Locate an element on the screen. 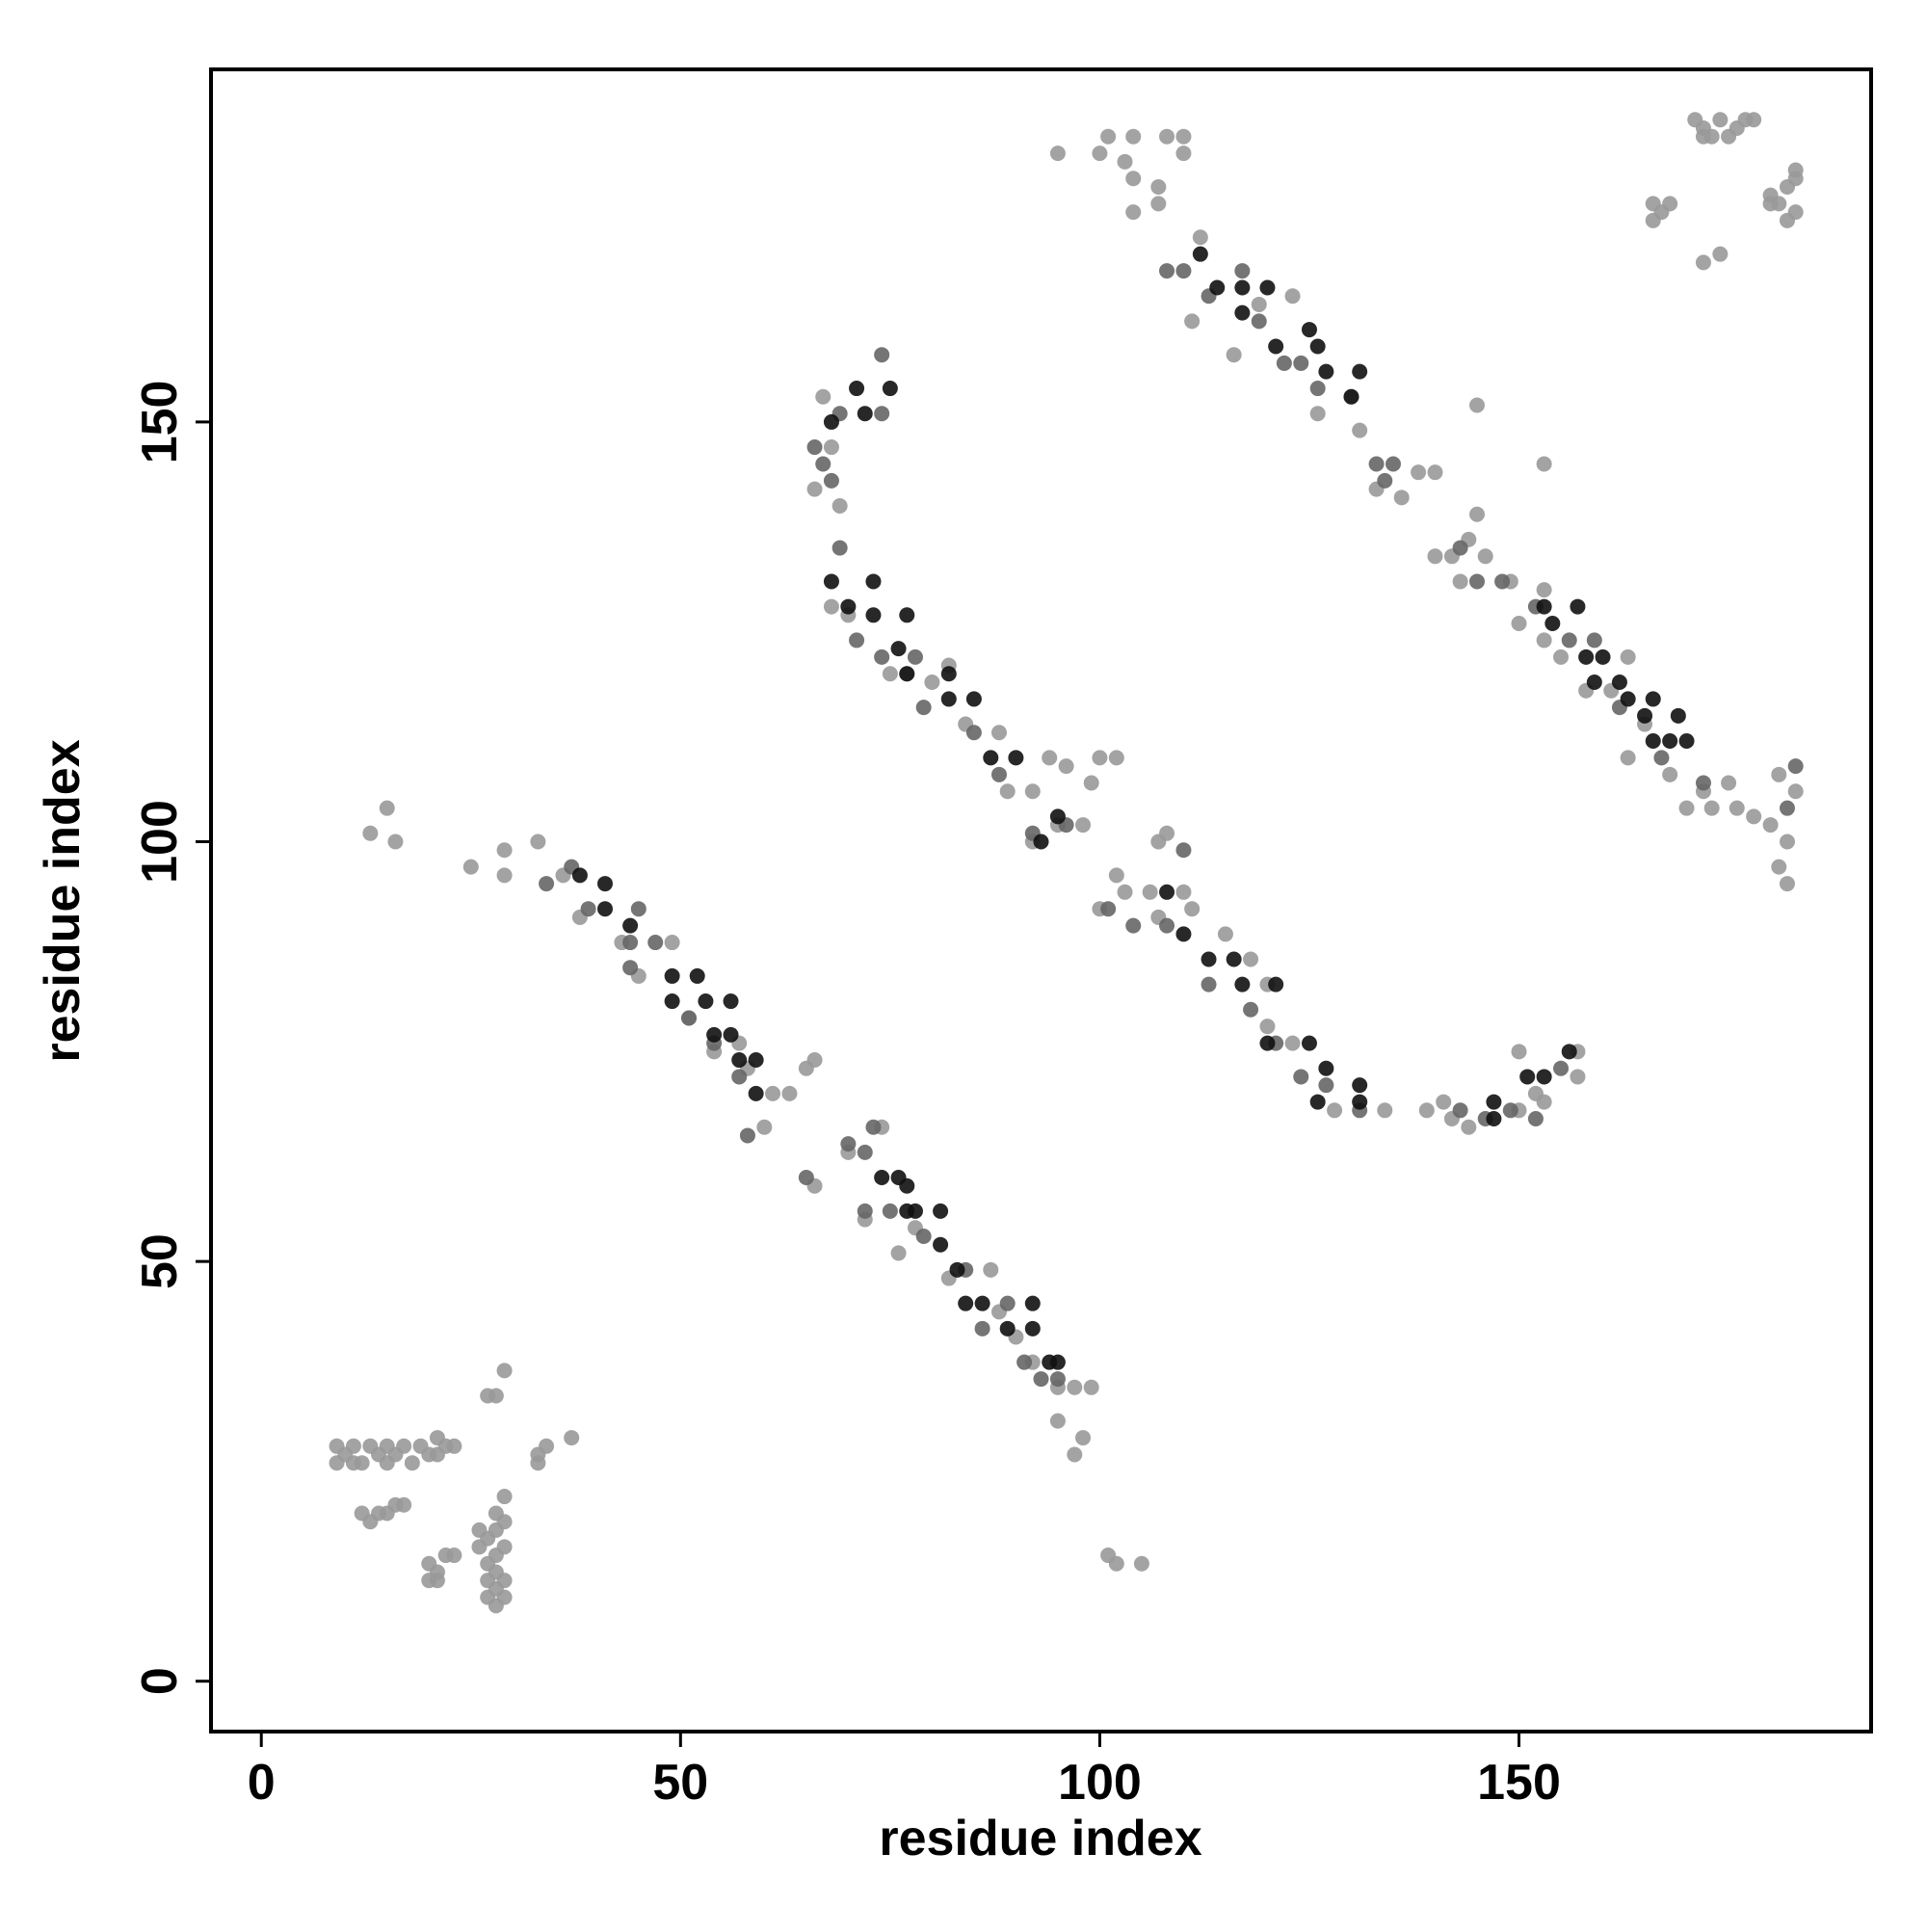 This screenshot has height=1932, width=1927. y-tick-label: 0 is located at coordinates (160, 1681).